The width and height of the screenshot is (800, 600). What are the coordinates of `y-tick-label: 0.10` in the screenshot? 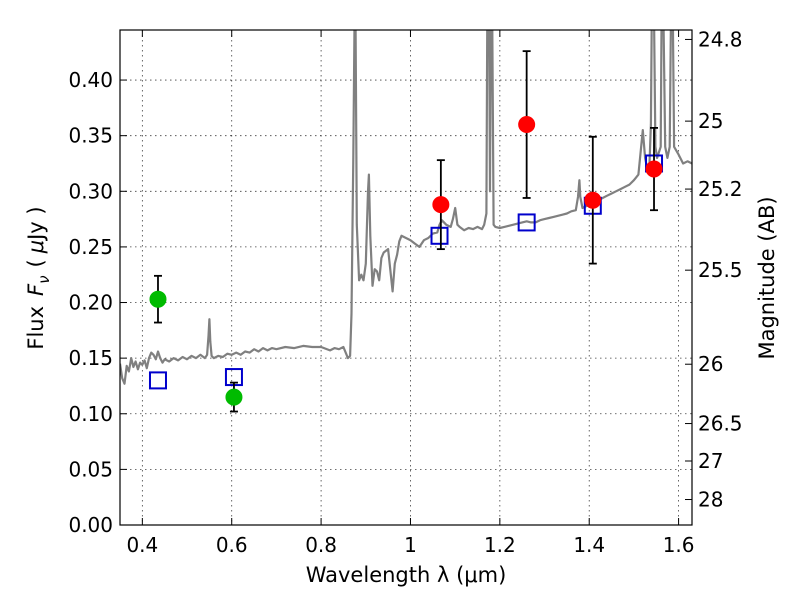 It's located at (90, 414).